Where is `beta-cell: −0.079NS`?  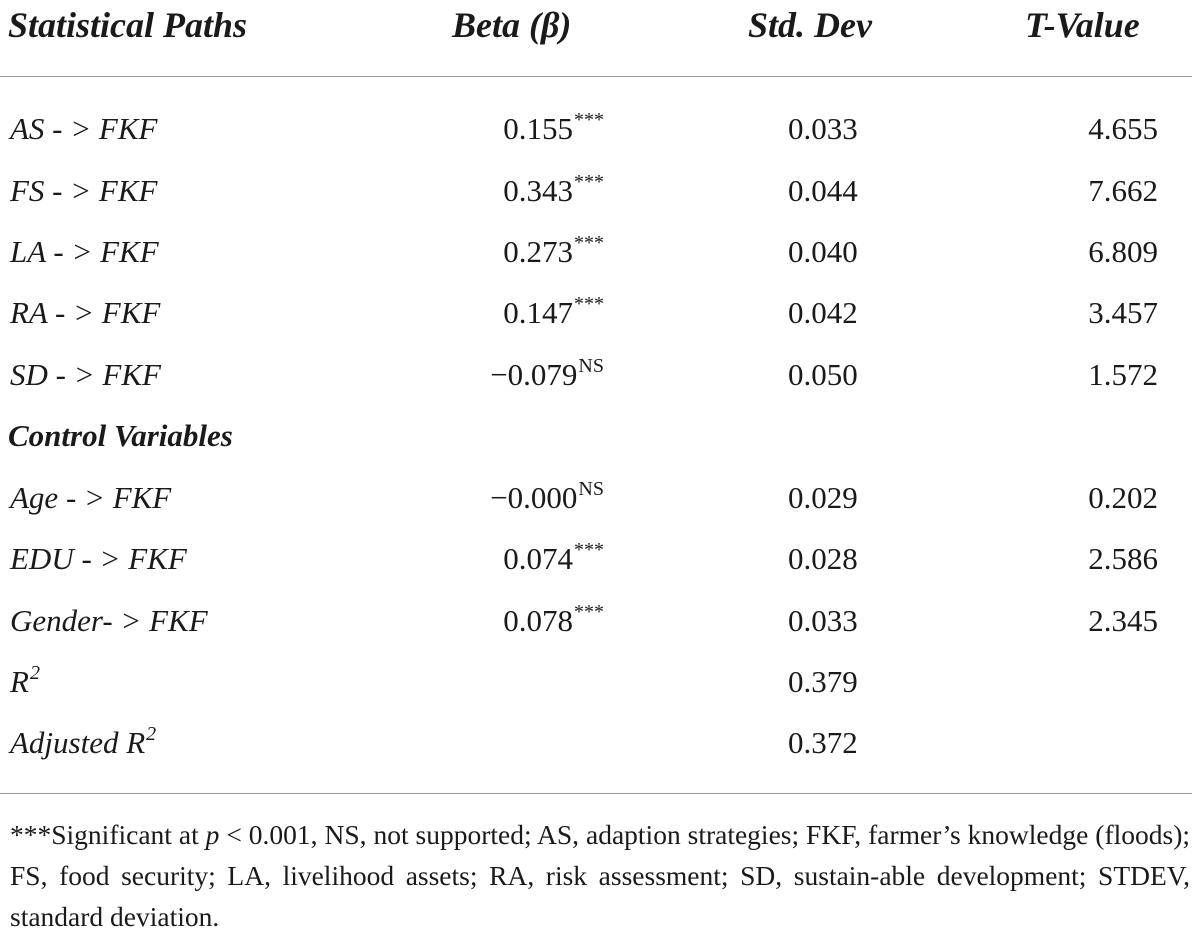
beta-cell: −0.079NS is located at coordinates (529, 377).